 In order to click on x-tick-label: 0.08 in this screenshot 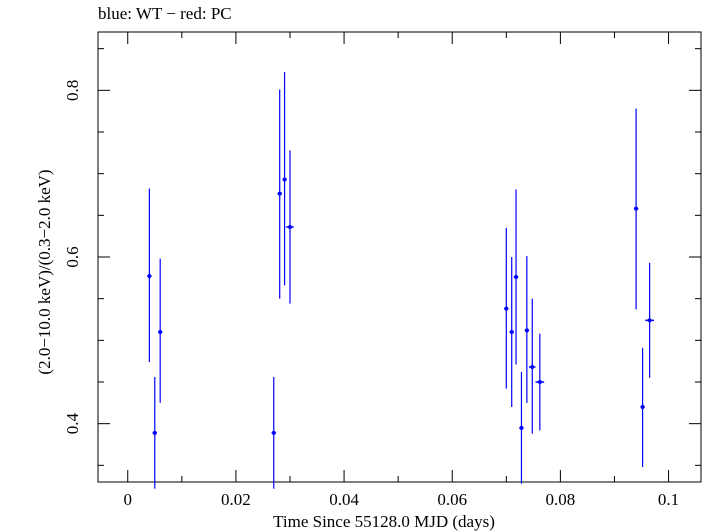, I will do `click(561, 499)`.